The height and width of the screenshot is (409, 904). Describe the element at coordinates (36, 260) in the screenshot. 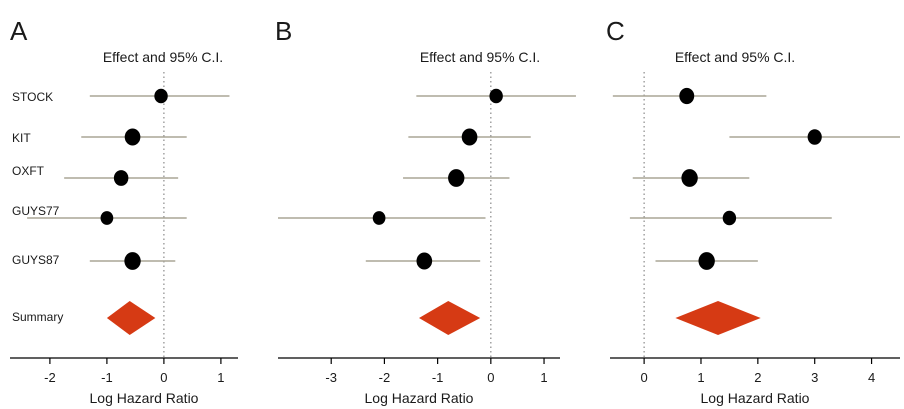

I see `study-label: GUYS87` at that location.